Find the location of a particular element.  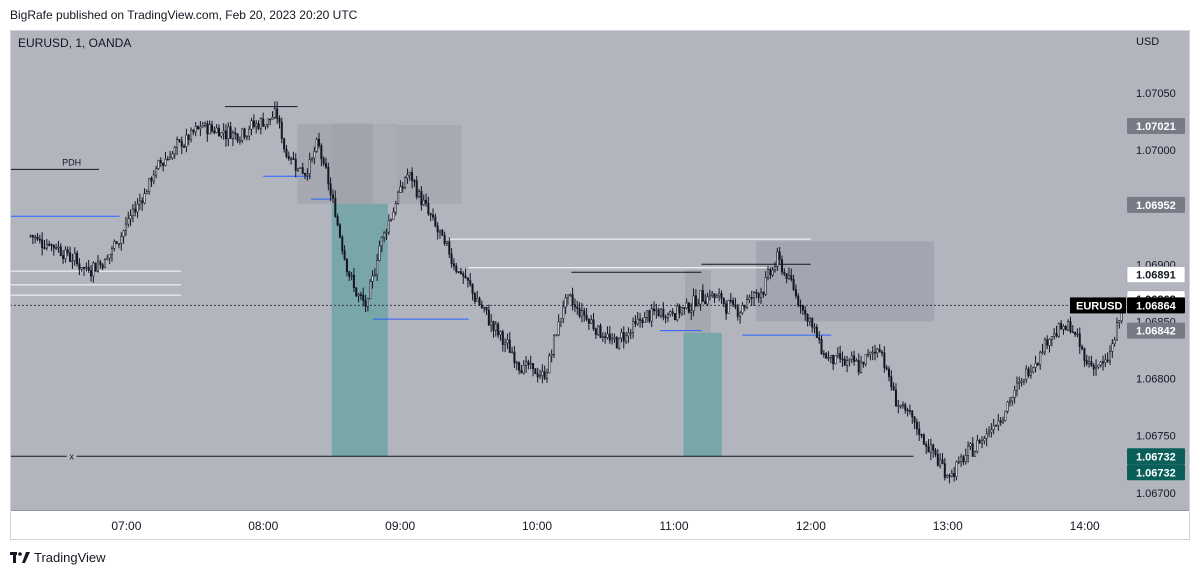

x-label: x is located at coordinates (71, 456).